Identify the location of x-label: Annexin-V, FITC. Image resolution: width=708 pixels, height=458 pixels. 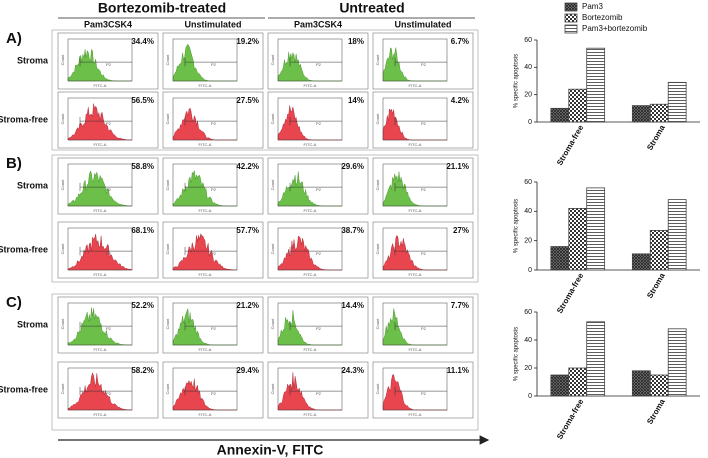
(270, 450).